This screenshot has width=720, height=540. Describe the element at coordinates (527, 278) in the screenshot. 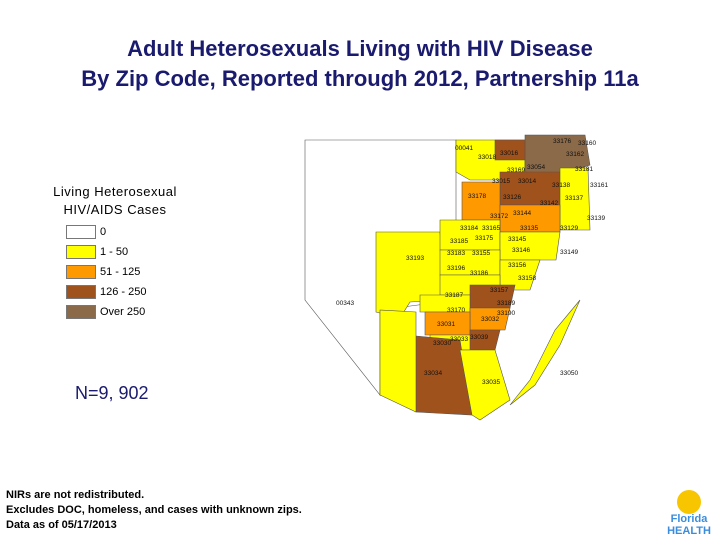

I see `zip-label: 33158` at that location.